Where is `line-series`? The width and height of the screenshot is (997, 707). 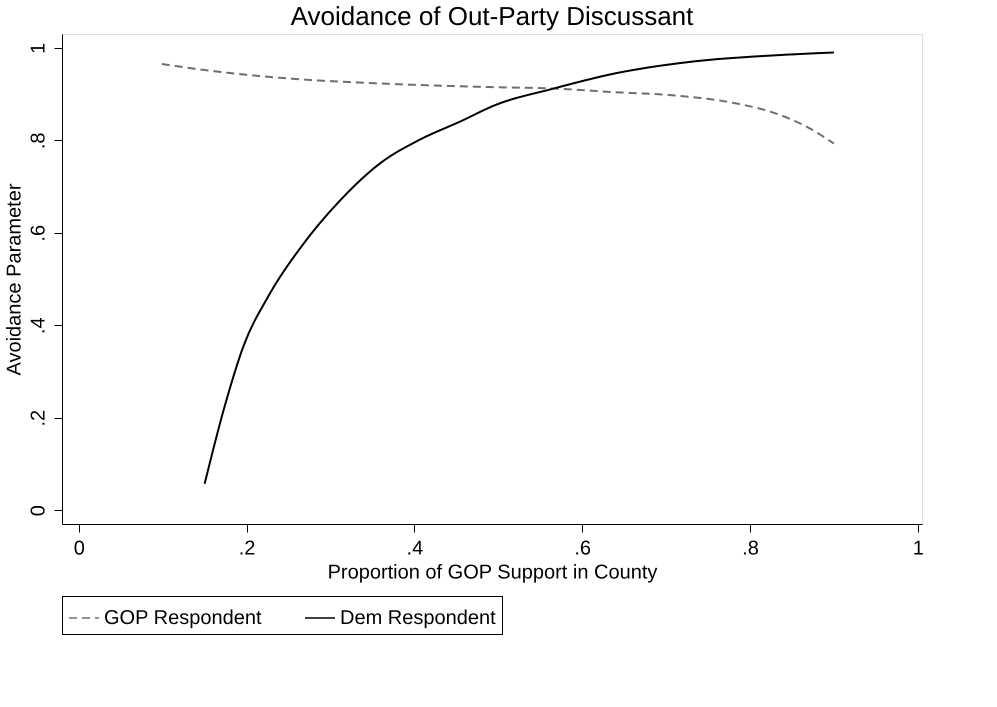
line-series is located at coordinates (497, 104).